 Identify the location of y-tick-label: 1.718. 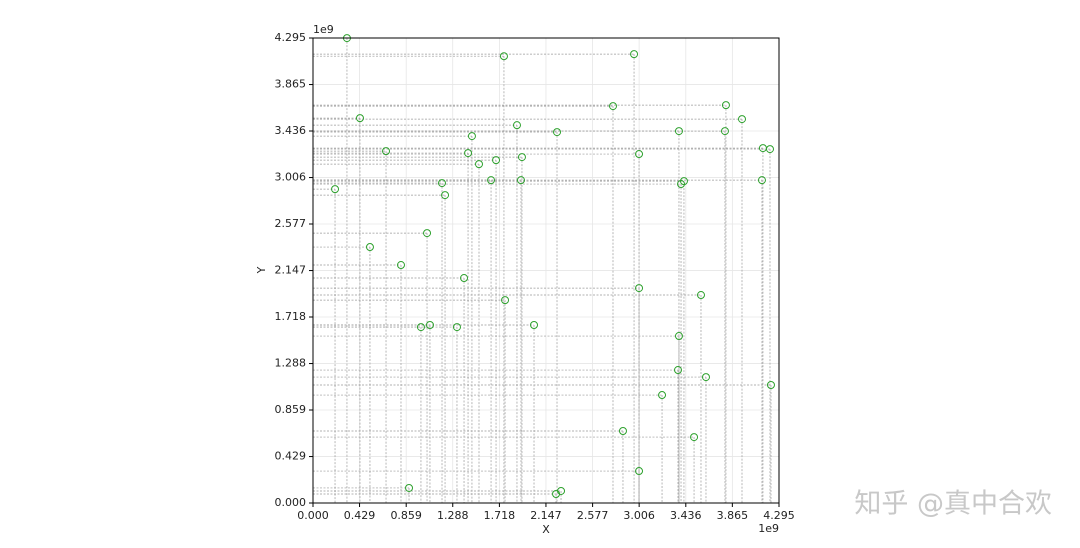
(291, 316).